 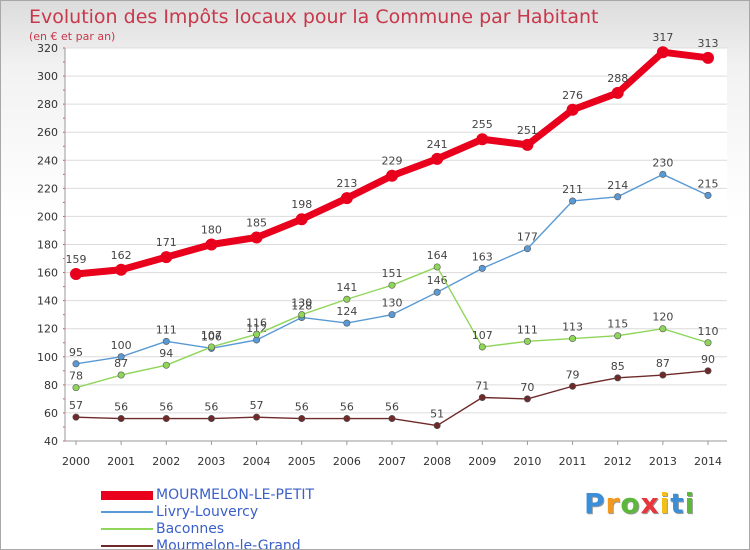 I want to click on legend-label: MOURMELON-LE-PETIT, so click(x=235, y=495).